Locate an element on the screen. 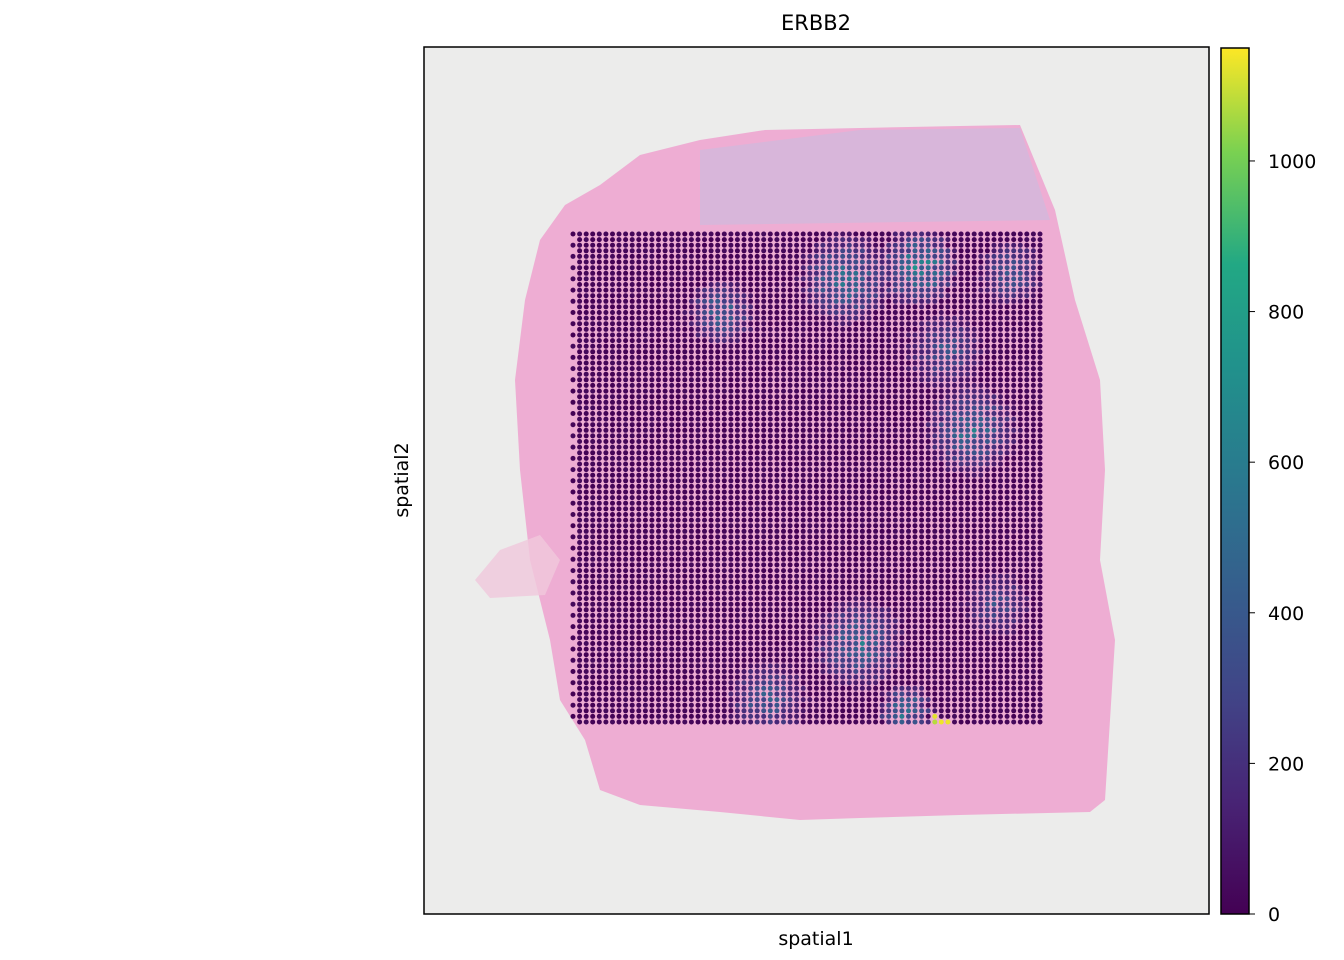 Image resolution: width=1344 pixels, height=960 pixels. tissue-upper-pale-region is located at coordinates (875, 176).